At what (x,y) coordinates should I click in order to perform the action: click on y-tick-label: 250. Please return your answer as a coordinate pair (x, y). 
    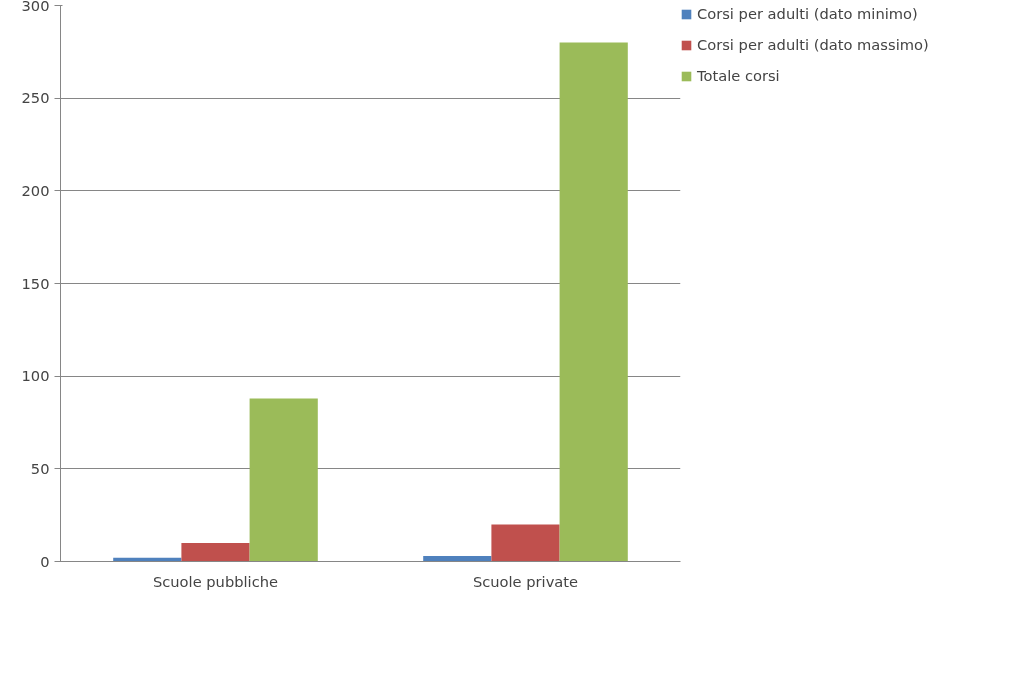
    Looking at the image, I should click on (35, 98).